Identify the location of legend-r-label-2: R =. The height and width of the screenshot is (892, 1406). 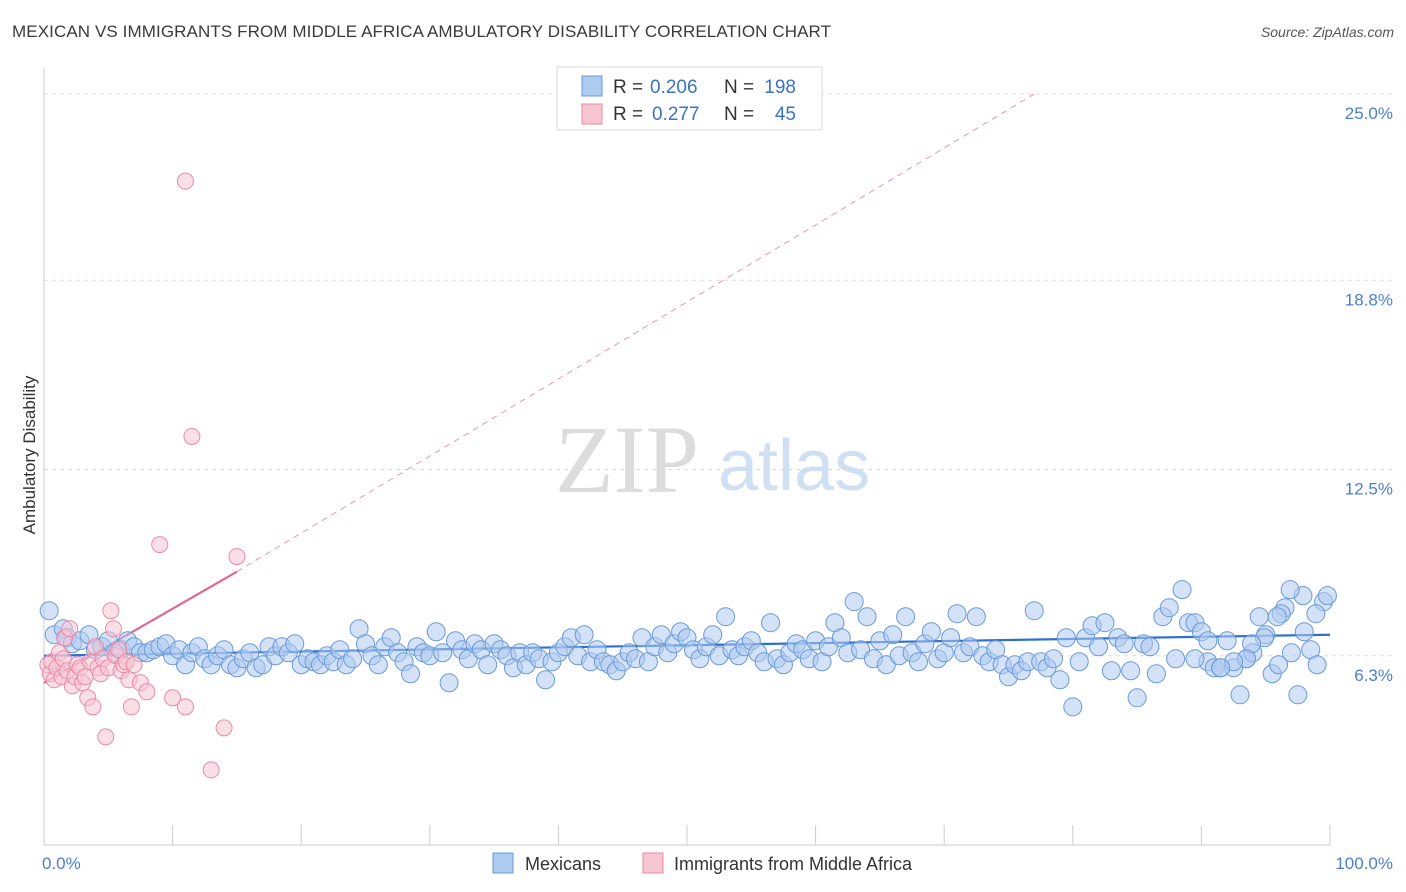
(628, 114).